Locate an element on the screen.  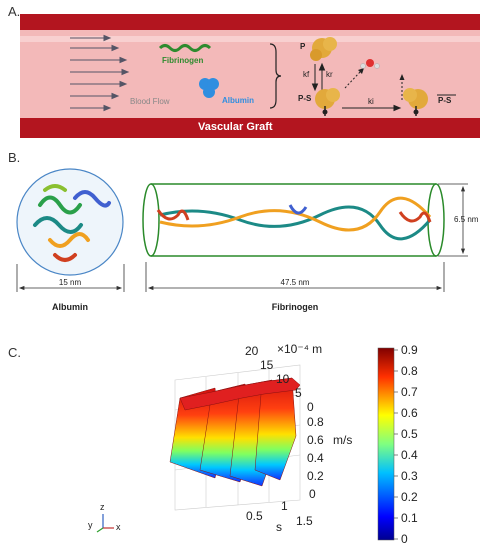
brace-icon is located at coordinates (275, 76).